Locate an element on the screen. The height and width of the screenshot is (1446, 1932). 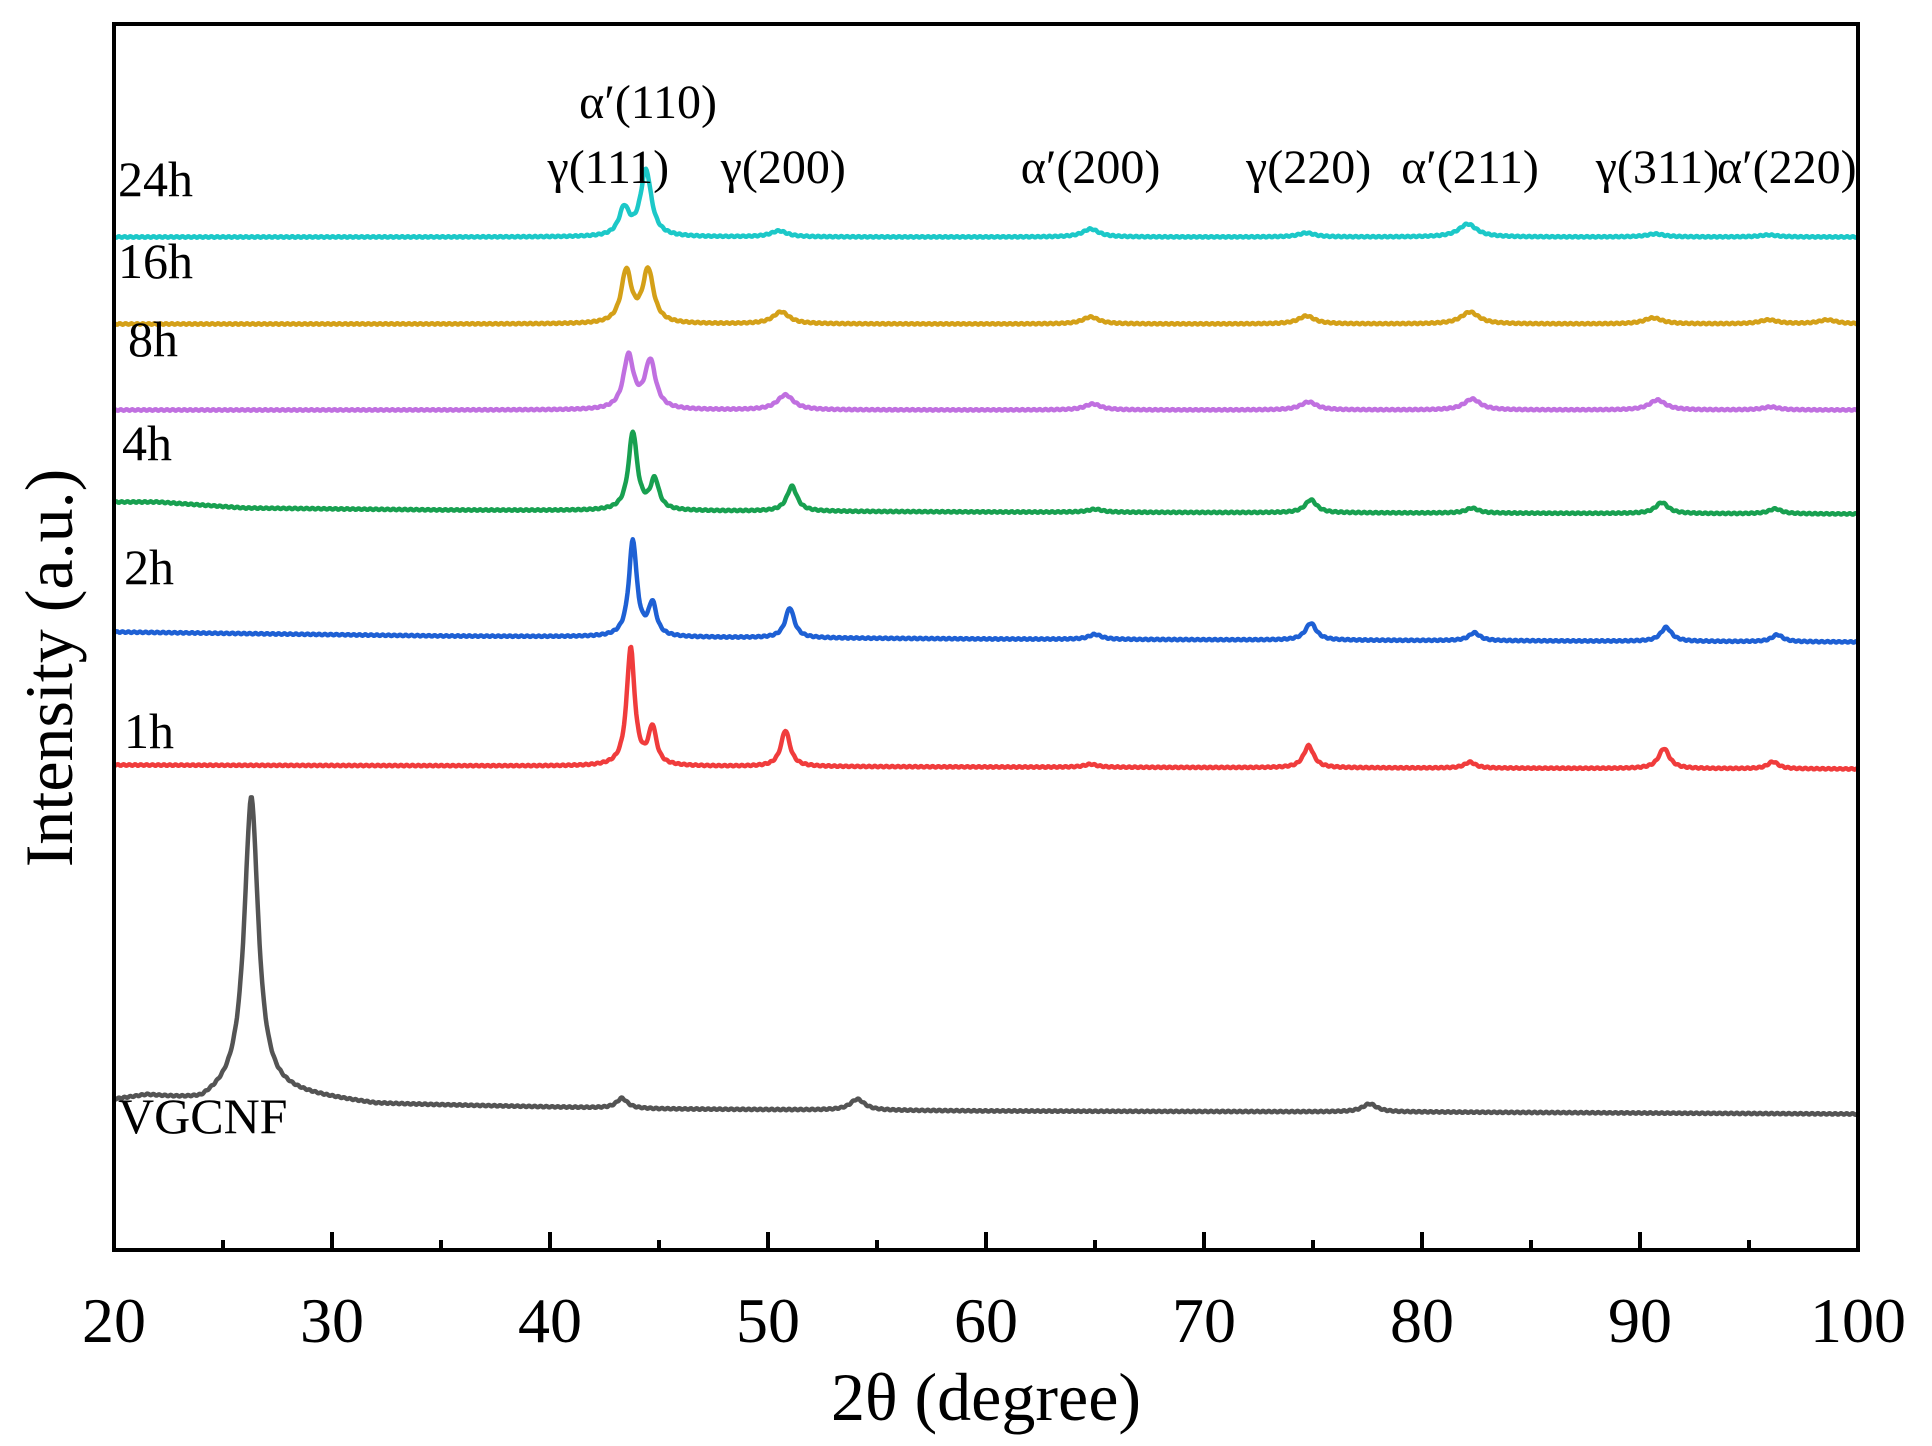
x-axis: 20 30 40 50 60 70 80 90 100 is located at coordinates (994, 1294).